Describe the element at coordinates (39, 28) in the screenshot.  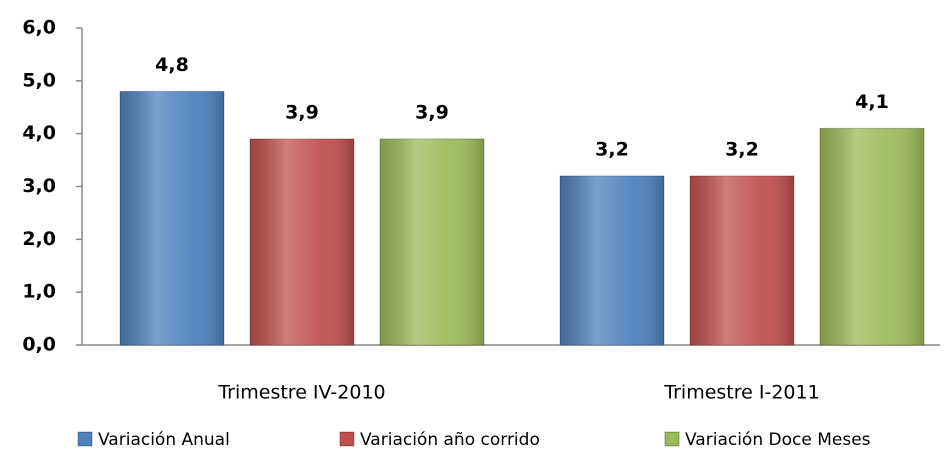
I see `y-tick-label: 6,0` at that location.